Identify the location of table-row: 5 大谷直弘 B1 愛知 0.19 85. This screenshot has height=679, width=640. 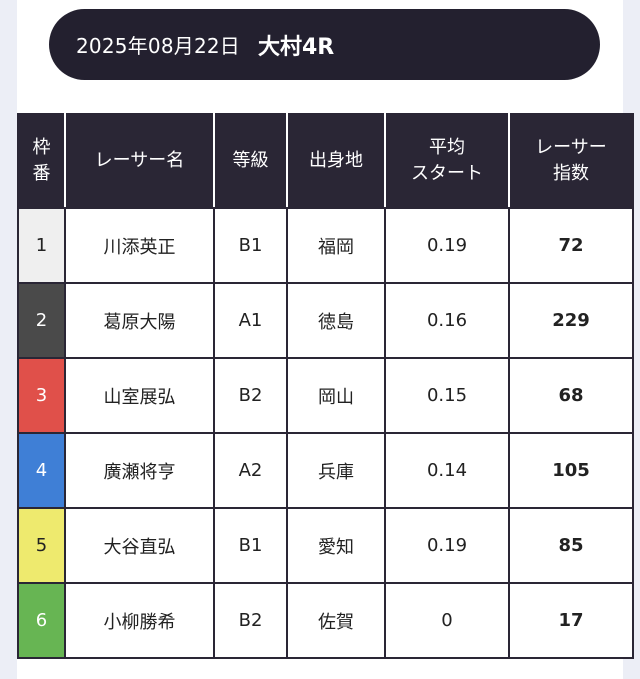
(325, 545).